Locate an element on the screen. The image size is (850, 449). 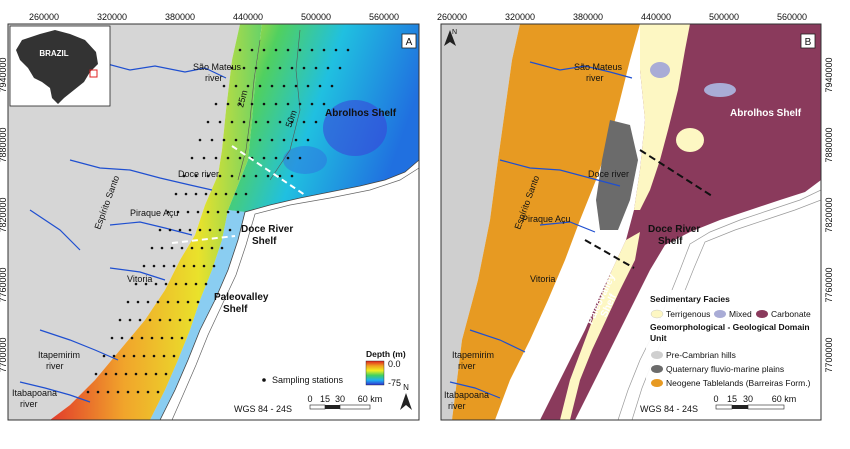
scale-tick: 0 is located at coordinates (309, 399).